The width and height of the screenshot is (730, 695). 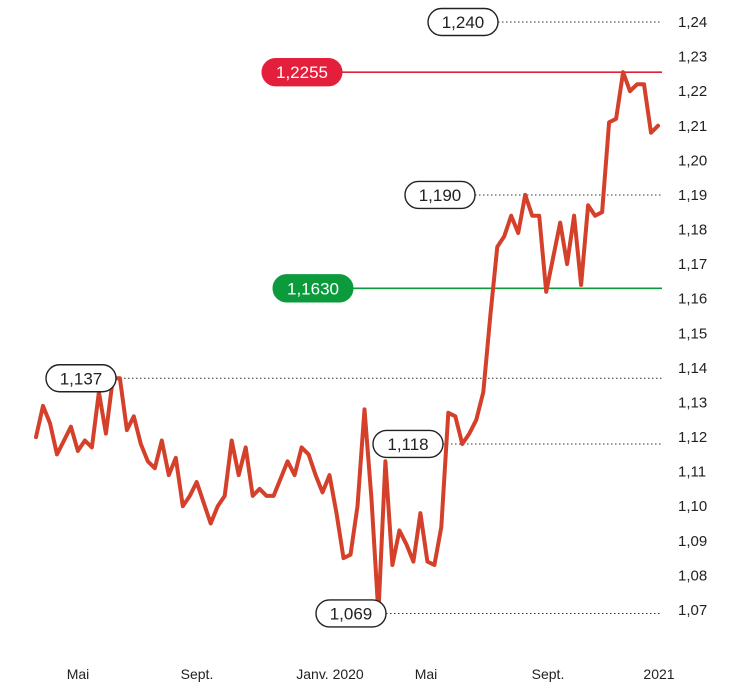 What do you see at coordinates (692, 22) in the screenshot?
I see `y-tick-label: 1,24` at bounding box center [692, 22].